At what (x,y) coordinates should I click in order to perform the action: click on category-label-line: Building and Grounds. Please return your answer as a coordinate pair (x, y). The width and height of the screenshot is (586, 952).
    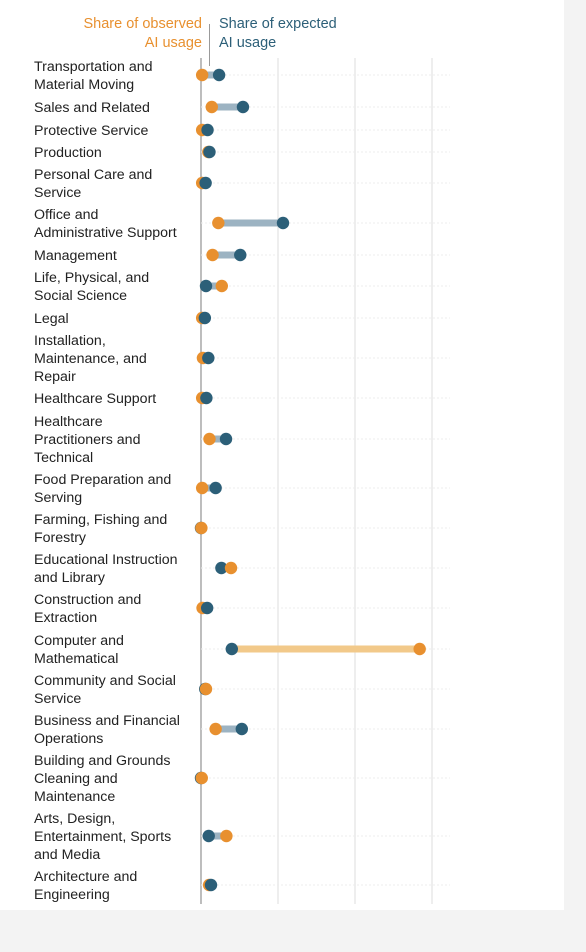
    Looking at the image, I should click on (102, 761).